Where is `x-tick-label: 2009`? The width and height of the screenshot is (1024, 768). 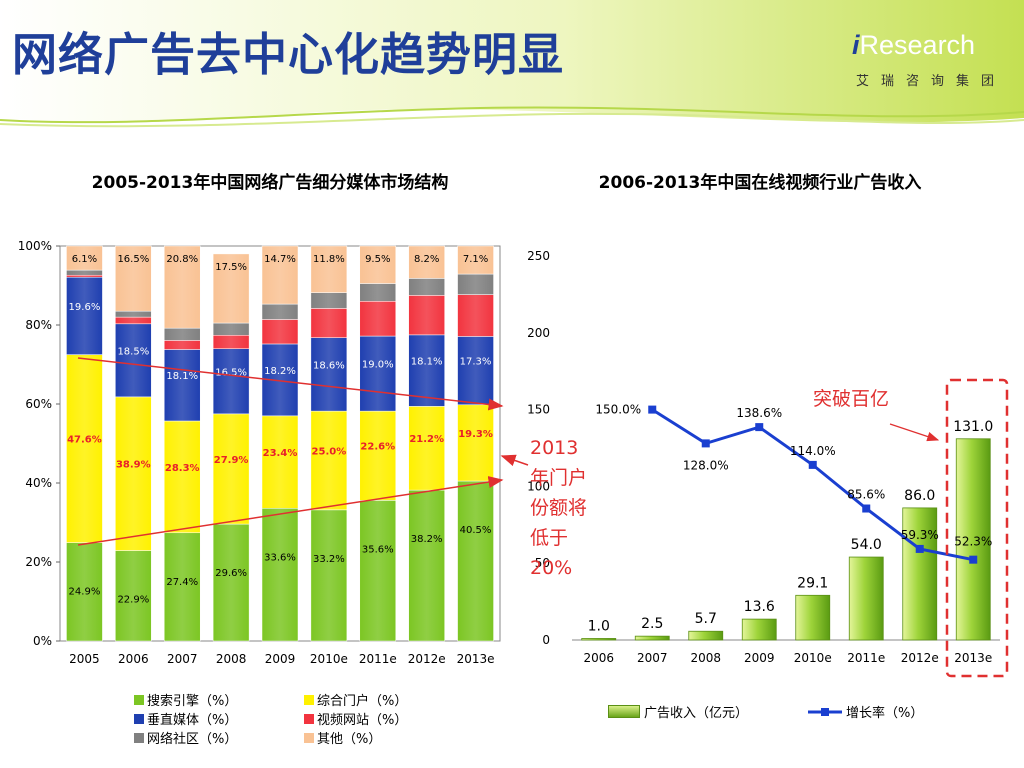 x-tick-label: 2009 is located at coordinates (280, 659).